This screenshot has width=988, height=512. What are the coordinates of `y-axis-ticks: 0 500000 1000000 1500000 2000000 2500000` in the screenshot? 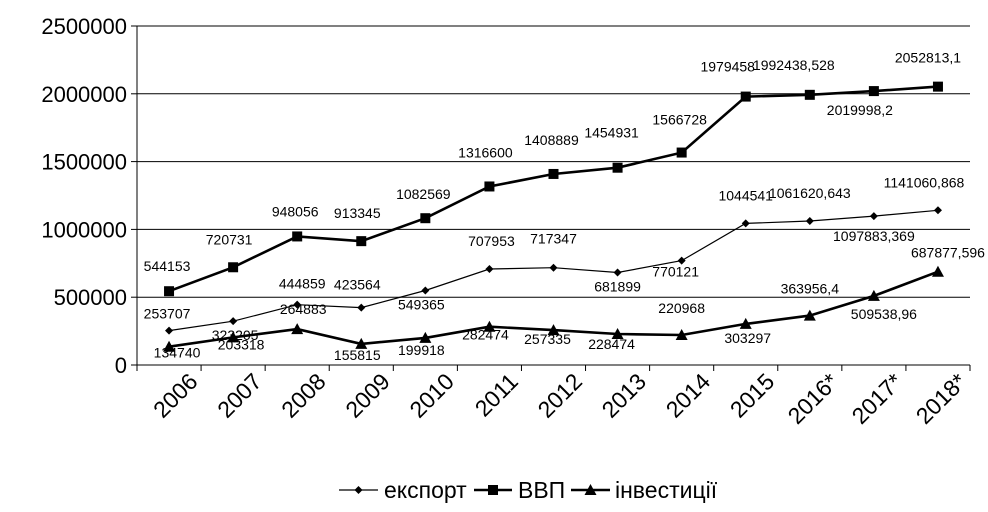 It's located at (89, 196).